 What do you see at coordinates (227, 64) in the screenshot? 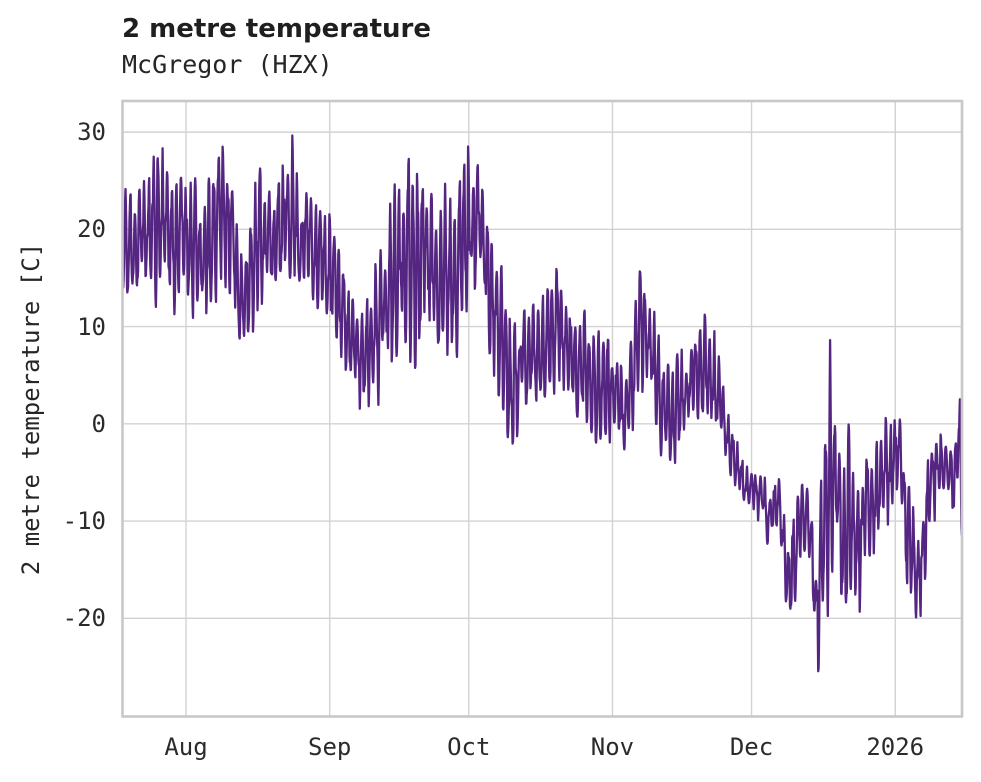
I see `chart-subtitle: McGregor (HZX)` at bounding box center [227, 64].